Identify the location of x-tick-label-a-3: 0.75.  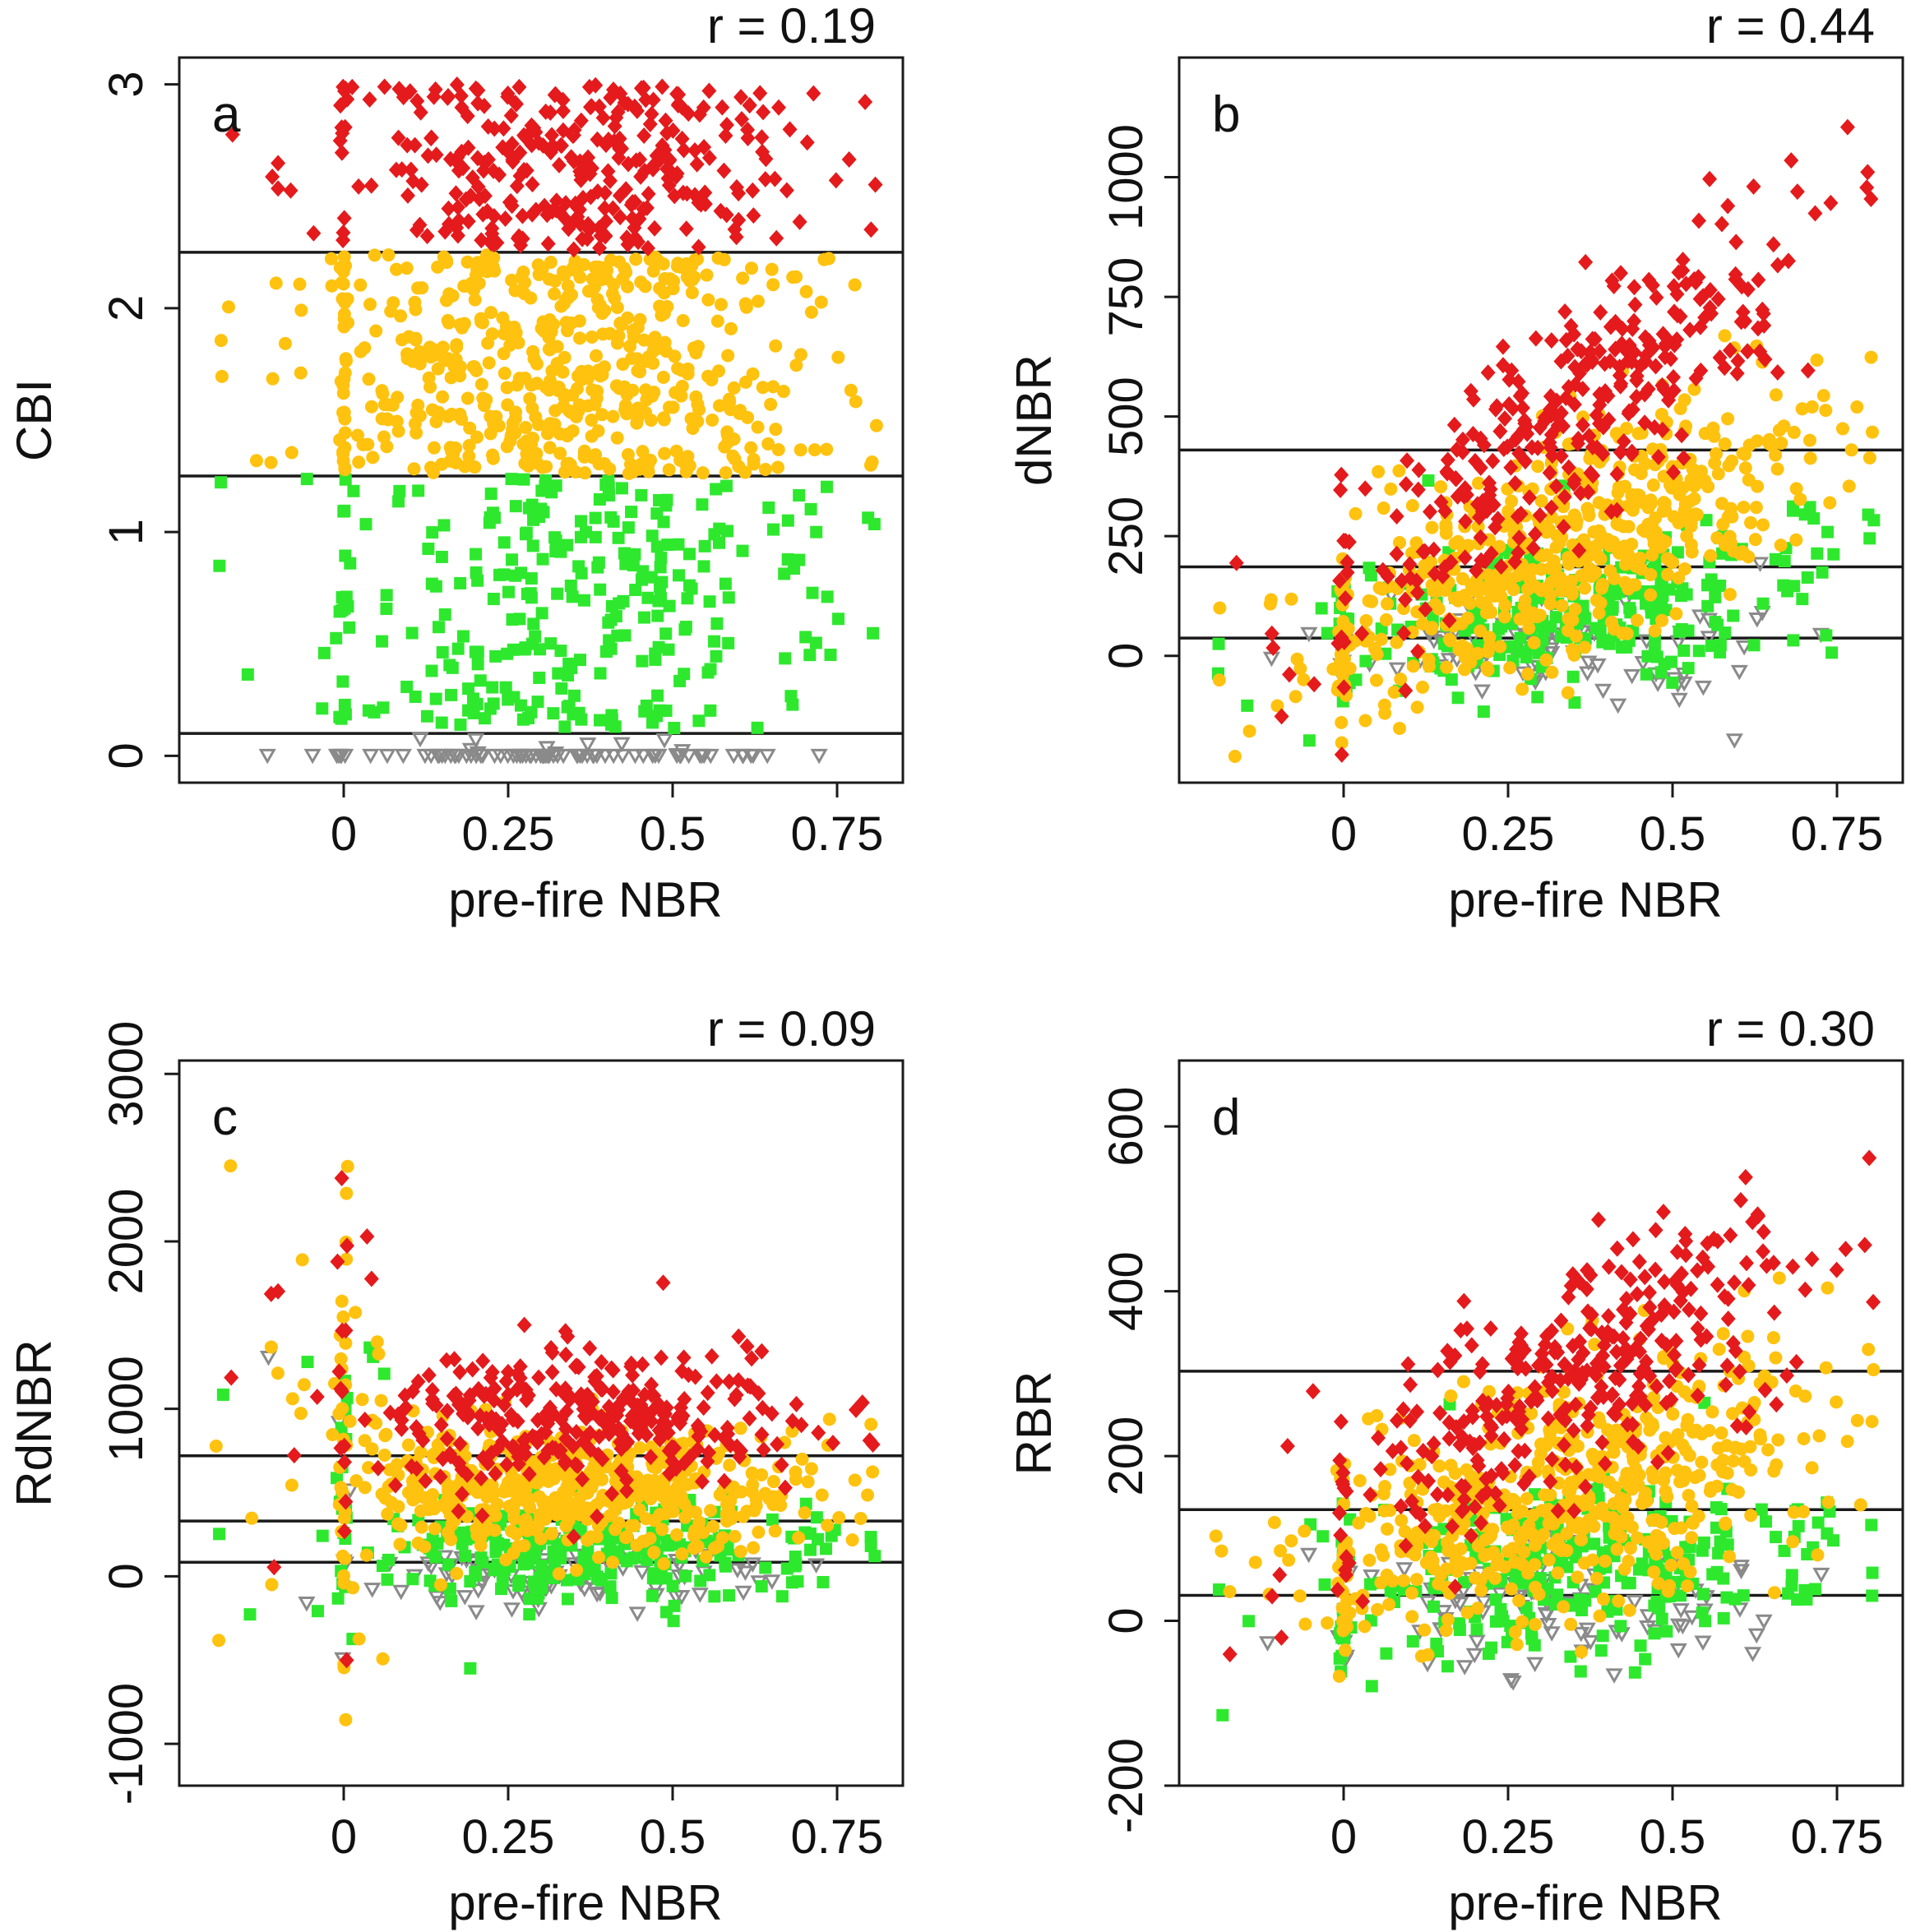
(837, 834).